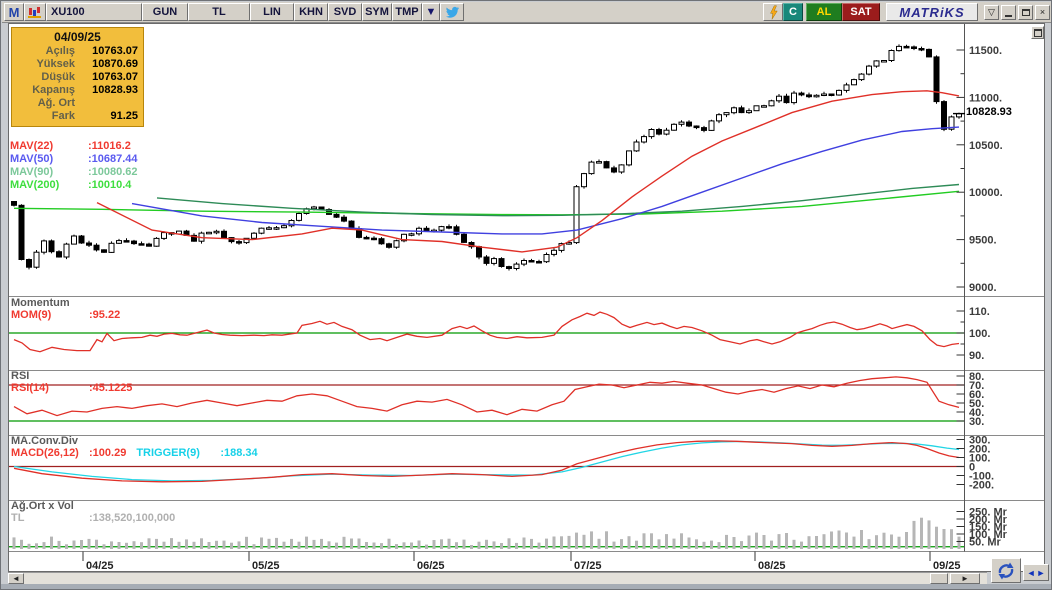 Image resolution: width=1052 pixels, height=590 pixels. Describe the element at coordinates (497, 578) in the screenshot. I see `horizontal-scrollbar: ◄ ►` at that location.